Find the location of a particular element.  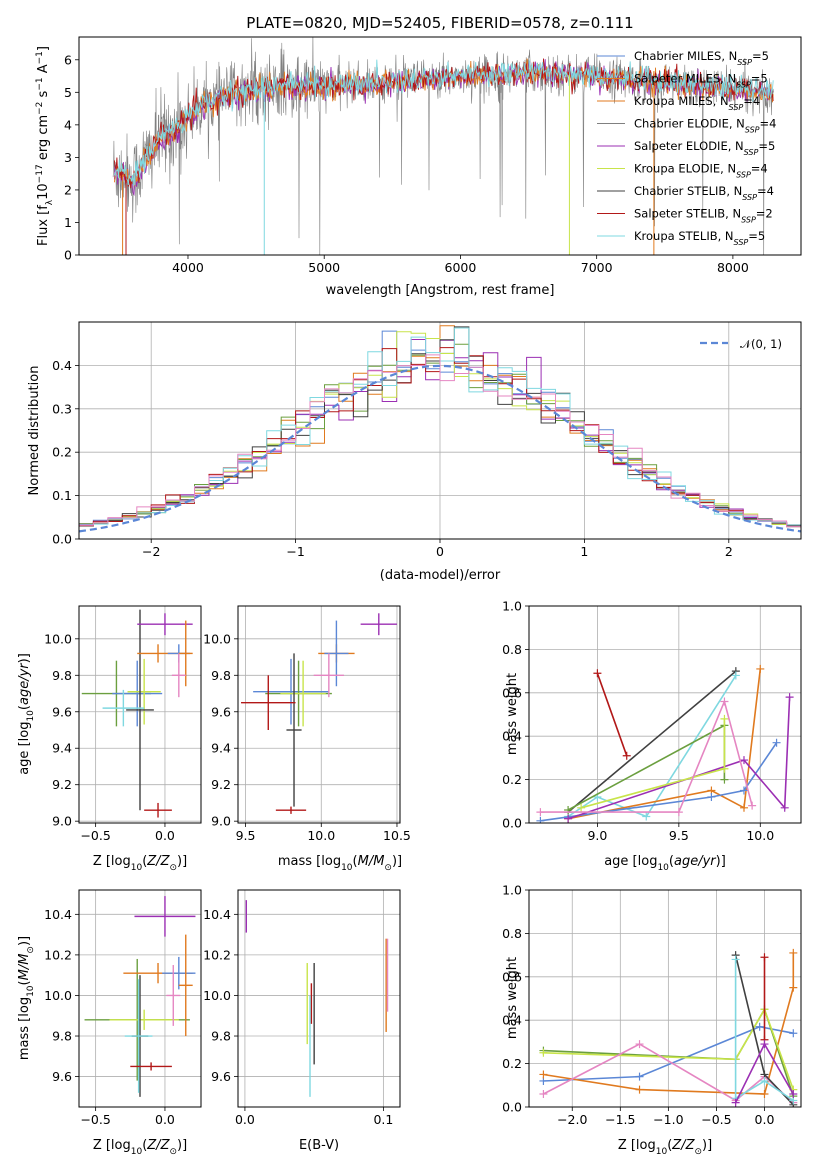

text-part: s is located at coordinates (43, 95).